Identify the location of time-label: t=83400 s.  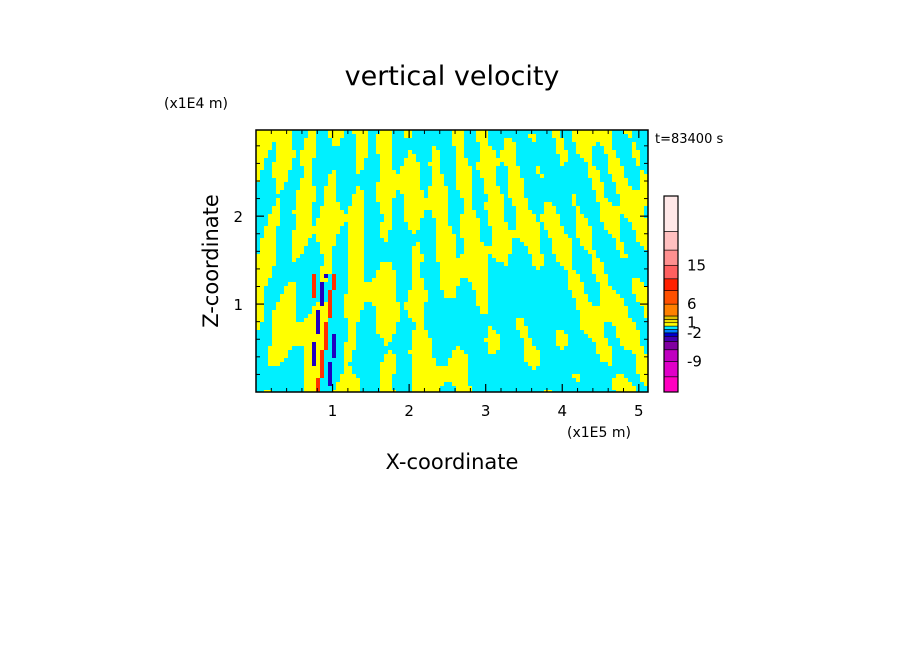
(689, 139).